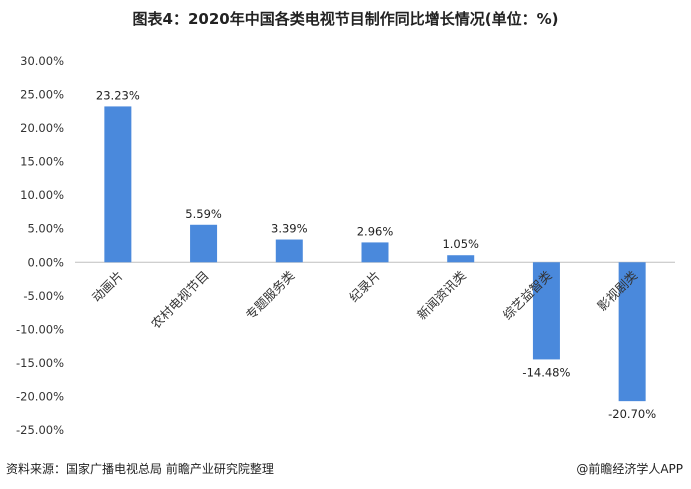  I want to click on y-tick-label: 20.00%, so click(42, 128).